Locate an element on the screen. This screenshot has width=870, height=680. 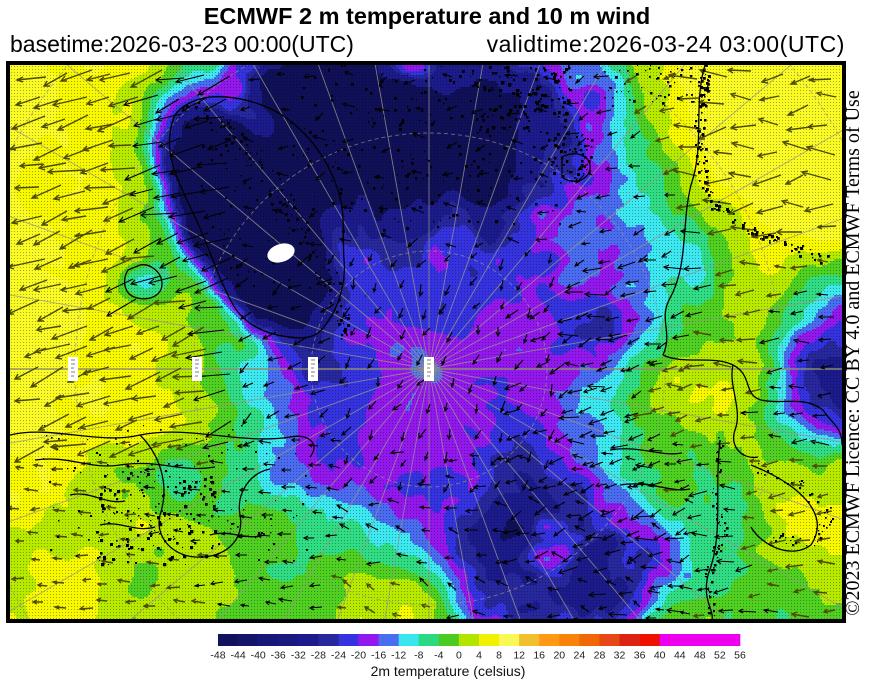
svg-text: 56 is located at coordinates (740, 656).